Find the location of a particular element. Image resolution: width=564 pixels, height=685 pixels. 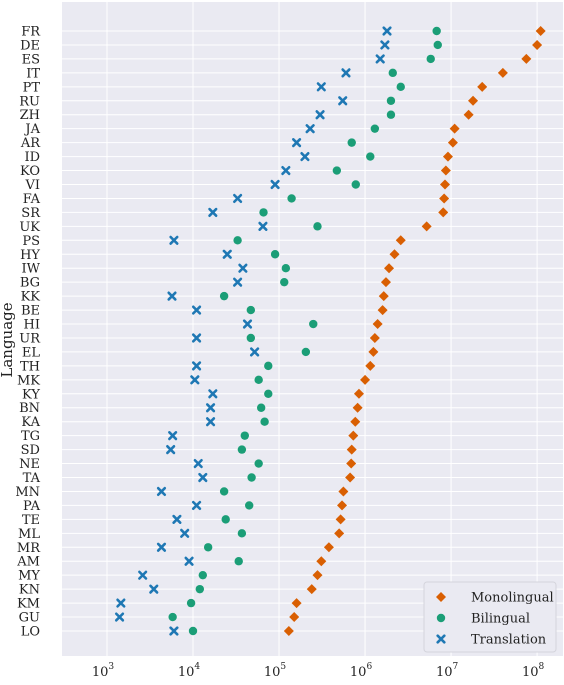

y-tick-label: LO is located at coordinates (30, 632).